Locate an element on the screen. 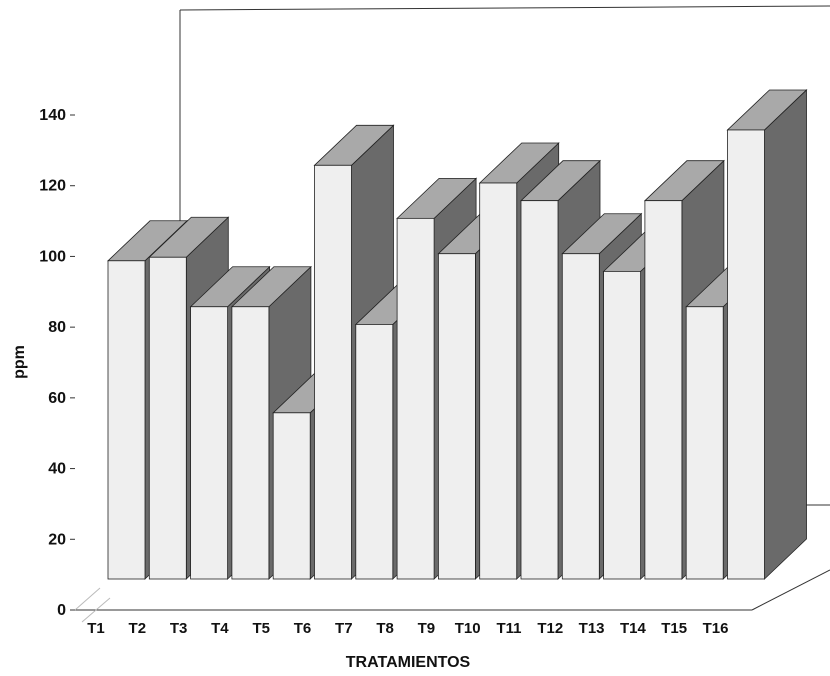 This screenshot has width=830, height=676. x-tick-label: T12 is located at coordinates (550, 628).